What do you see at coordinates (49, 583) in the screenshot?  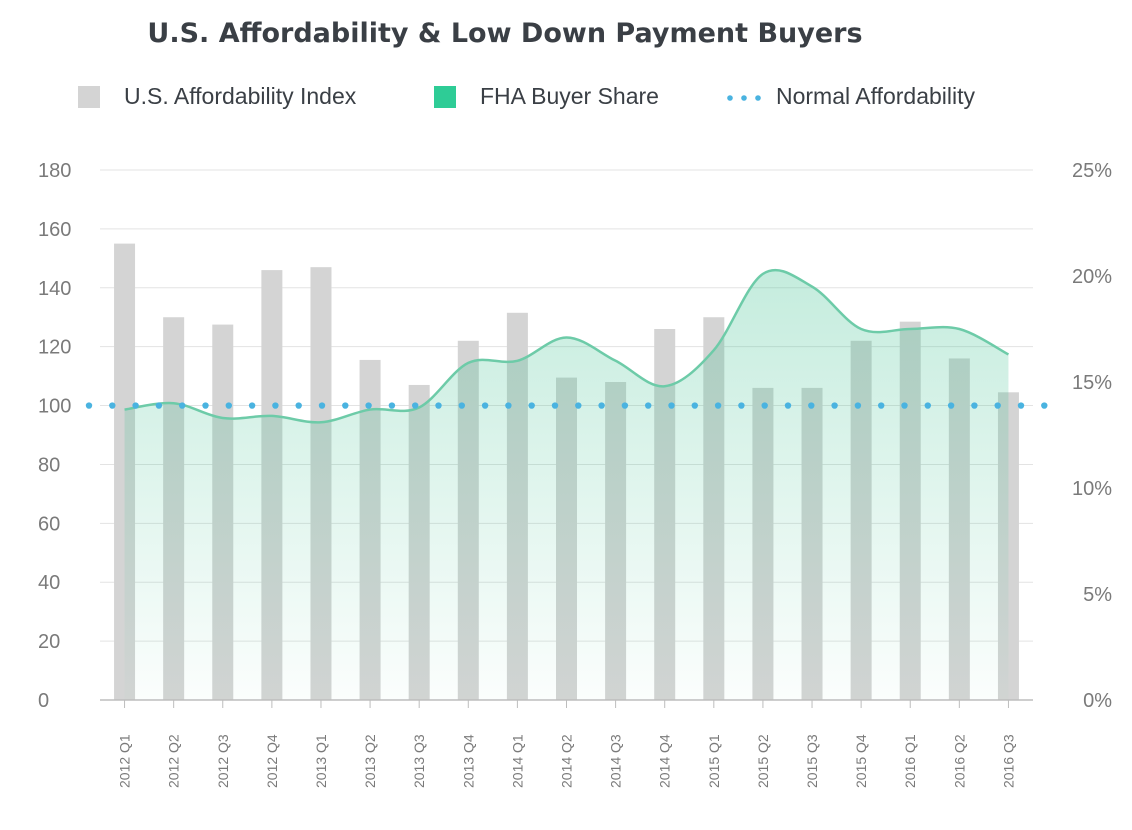 I see `y-left-tick-40: 40` at bounding box center [49, 583].